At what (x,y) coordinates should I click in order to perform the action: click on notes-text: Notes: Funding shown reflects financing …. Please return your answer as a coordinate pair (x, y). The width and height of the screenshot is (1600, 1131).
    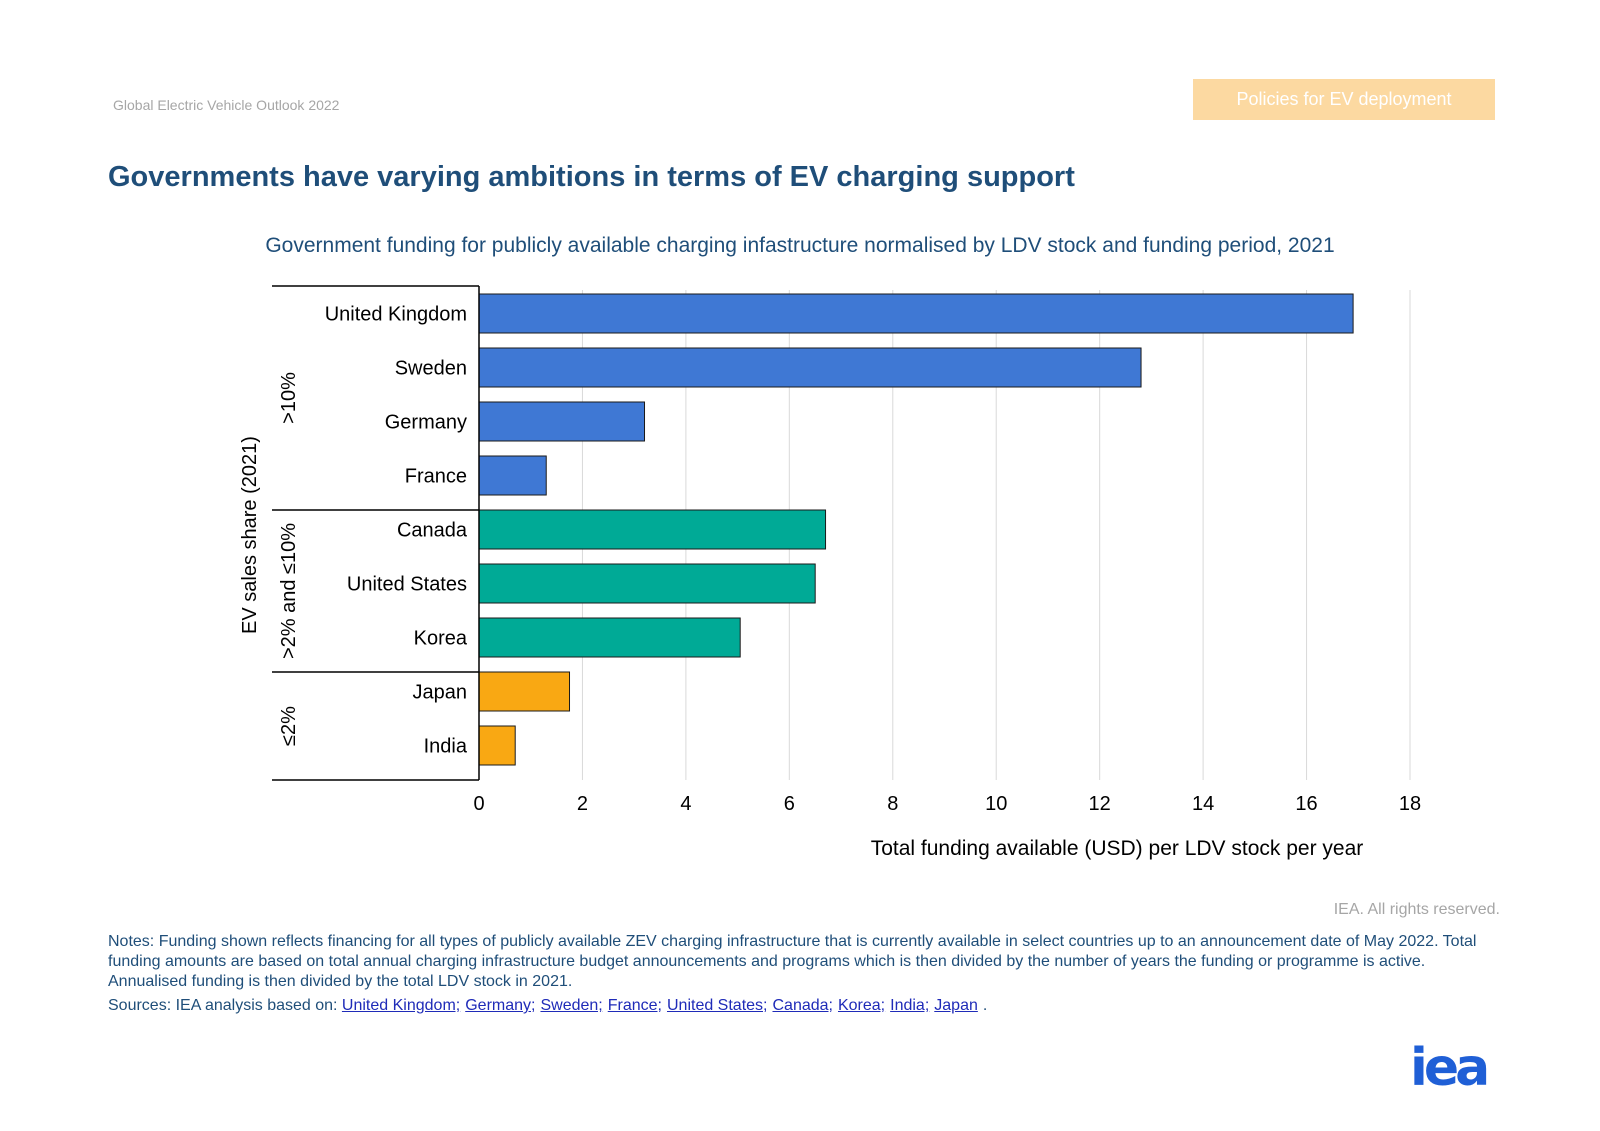
    Looking at the image, I should click on (792, 961).